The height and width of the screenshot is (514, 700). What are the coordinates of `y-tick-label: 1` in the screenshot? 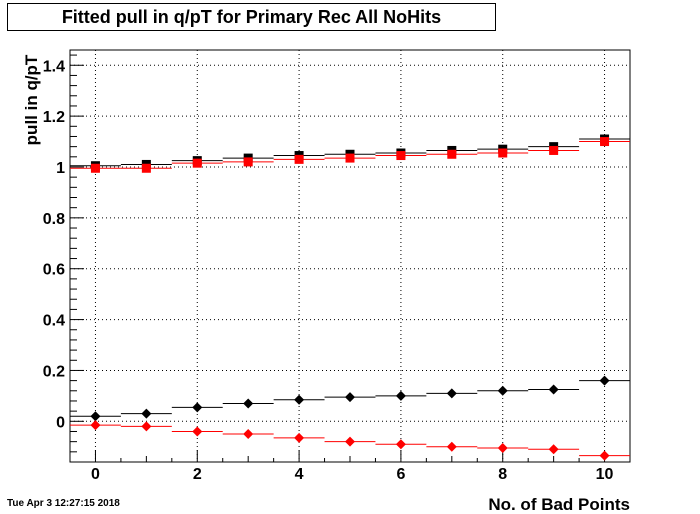 It's located at (60, 168).